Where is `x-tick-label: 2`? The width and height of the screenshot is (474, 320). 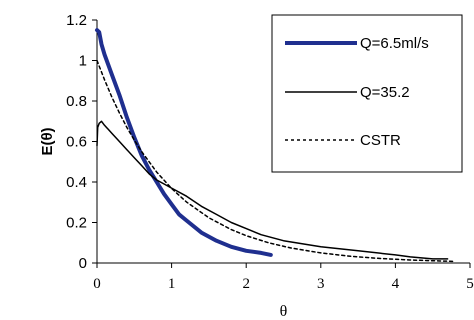
x-tick-label: 2 is located at coordinates (246, 284).